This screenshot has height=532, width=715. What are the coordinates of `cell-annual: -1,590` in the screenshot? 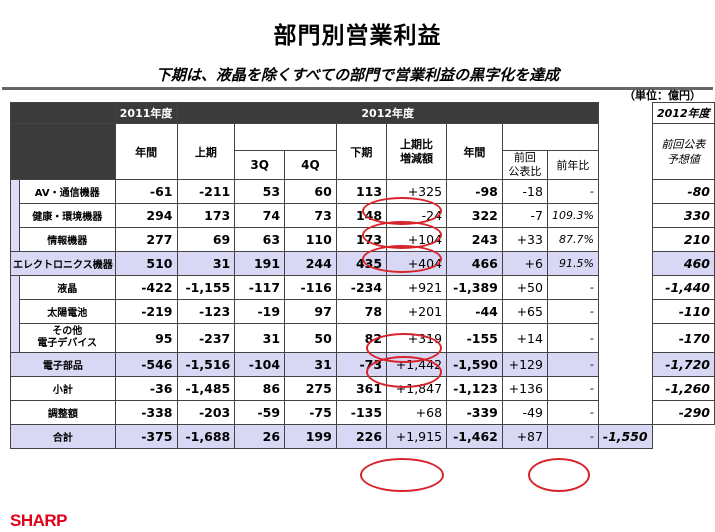 It's located at (474, 364).